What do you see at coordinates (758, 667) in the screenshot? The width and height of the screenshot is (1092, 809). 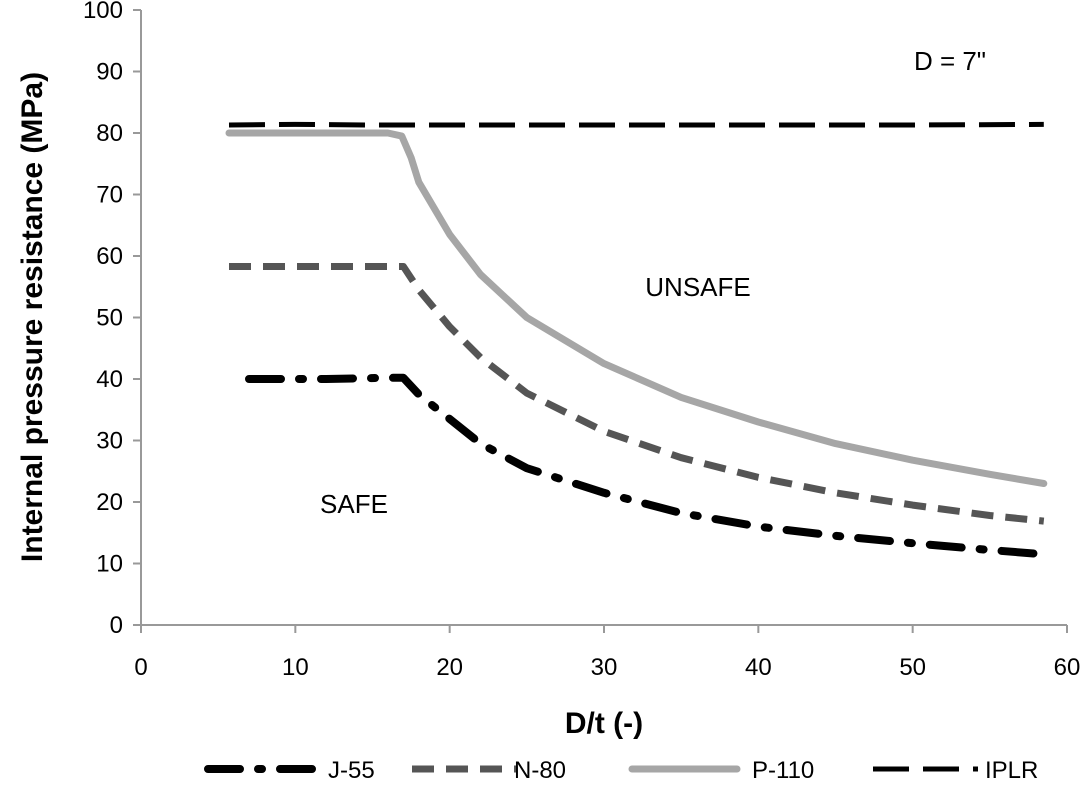 I see `x-tick-label: 40` at bounding box center [758, 667].